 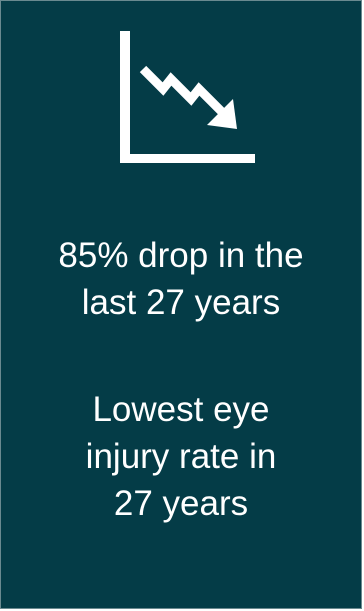 What do you see at coordinates (181, 503) in the screenshot?
I see `stat-lowest-rate-line-3: 27 years` at bounding box center [181, 503].